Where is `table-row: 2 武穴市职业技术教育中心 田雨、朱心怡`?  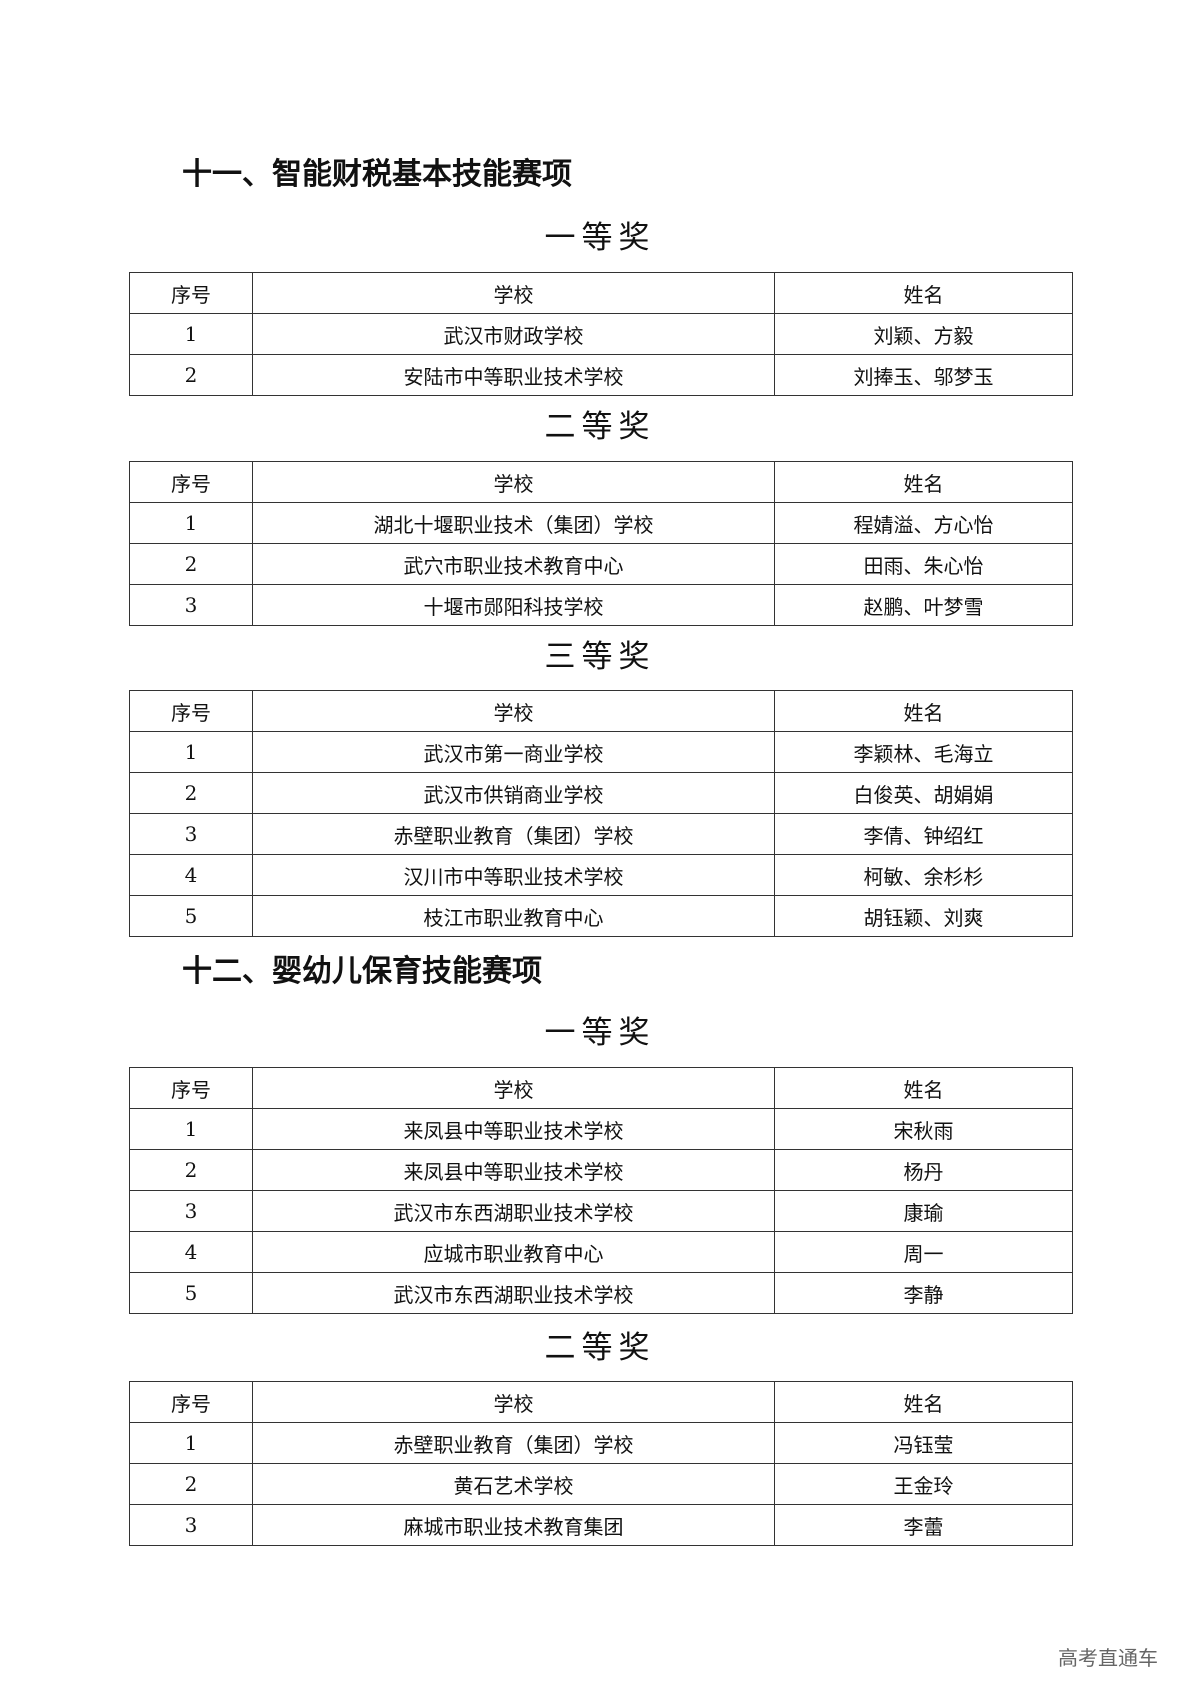
table-row: 2 武穴市职业技术教育中心 田雨、朱心怡 is located at coordinates (601, 564).